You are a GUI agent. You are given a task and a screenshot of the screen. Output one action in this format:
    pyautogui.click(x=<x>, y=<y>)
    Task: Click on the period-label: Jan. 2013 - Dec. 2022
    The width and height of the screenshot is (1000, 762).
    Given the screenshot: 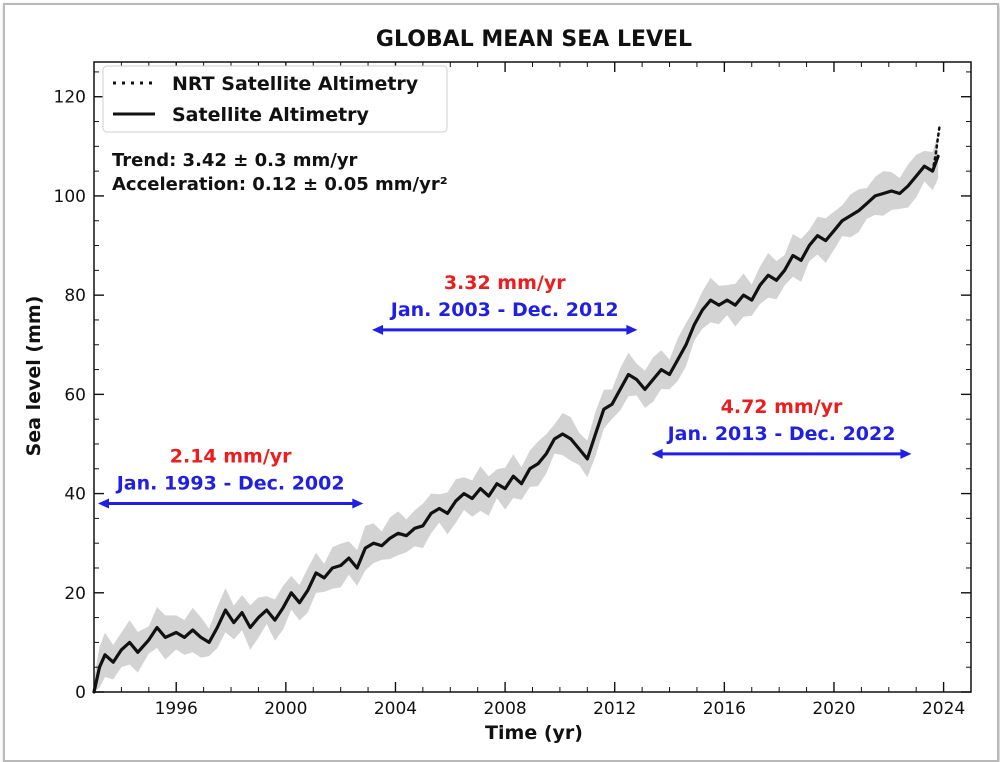 What is the action you would take?
    pyautogui.click(x=781, y=434)
    